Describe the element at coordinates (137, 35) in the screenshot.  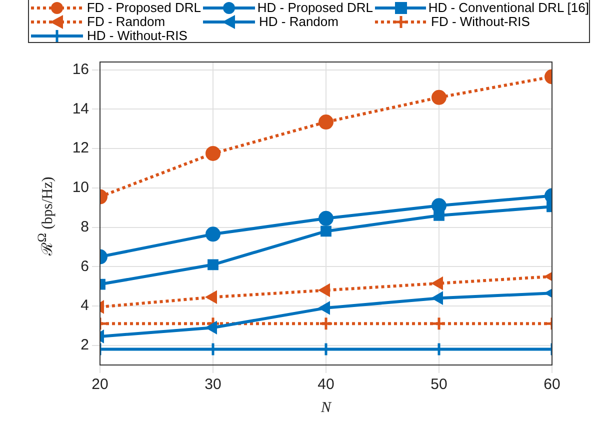
I see `legend-label: HD - Without-RIS` at that location.